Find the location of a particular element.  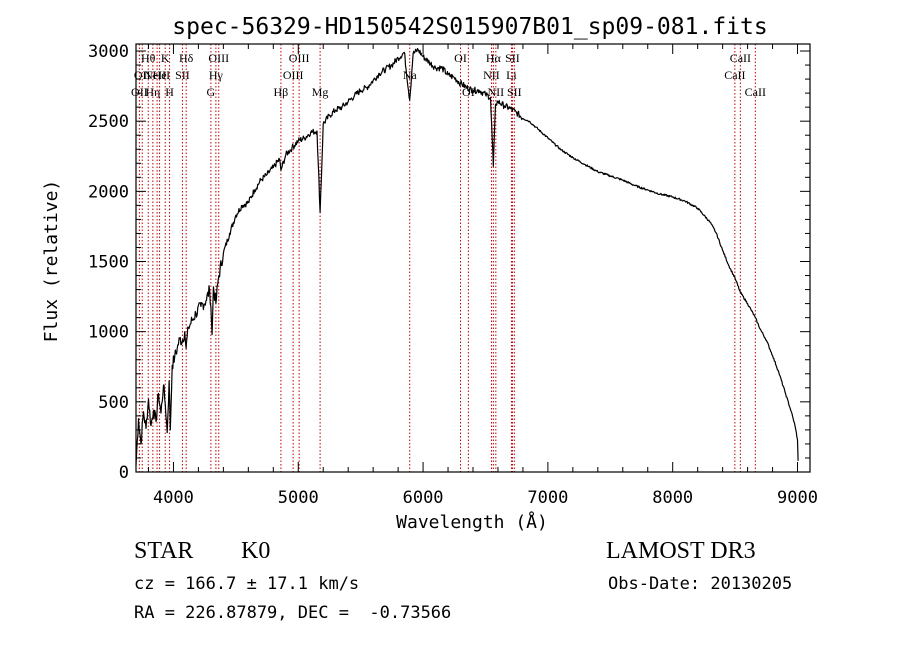

x-tick-label: 6000 is located at coordinates (423, 498).